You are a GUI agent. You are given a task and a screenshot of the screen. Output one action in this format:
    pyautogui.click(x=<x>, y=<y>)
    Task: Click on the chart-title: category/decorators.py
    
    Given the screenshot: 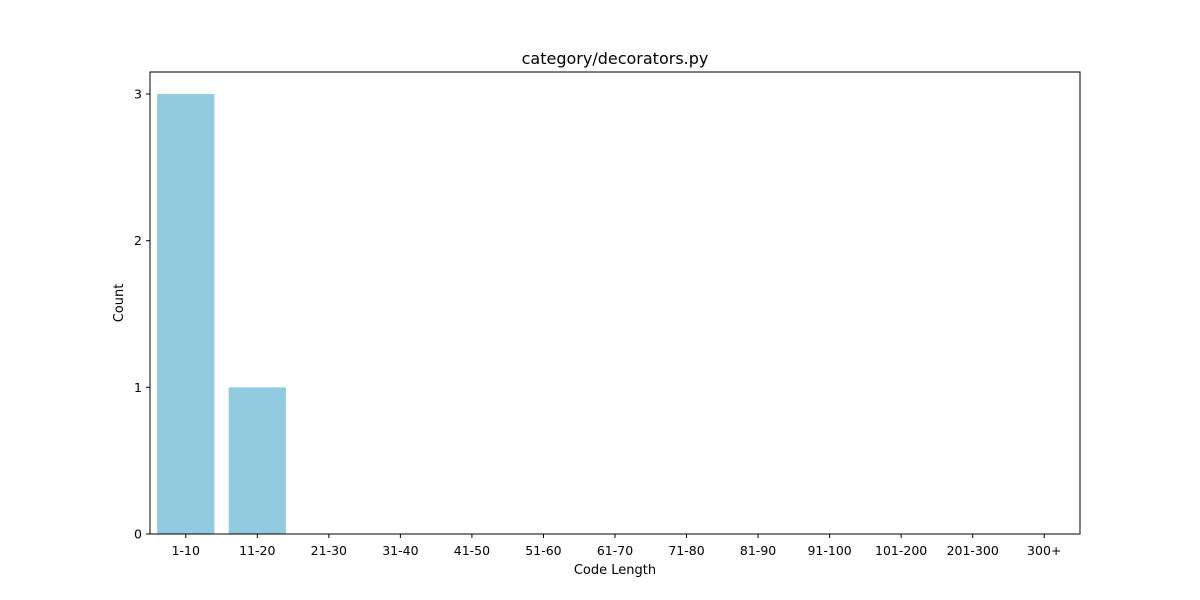 What is the action you would take?
    pyautogui.click(x=615, y=58)
    